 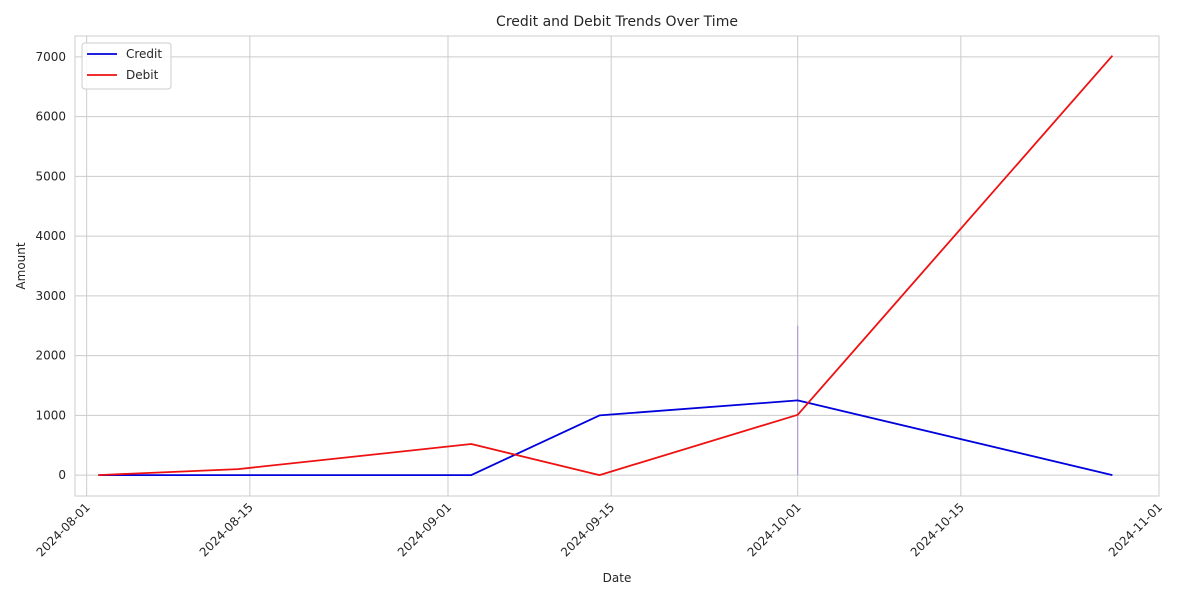 What do you see at coordinates (144, 54) in the screenshot?
I see `legend-label-credit: Credit` at bounding box center [144, 54].